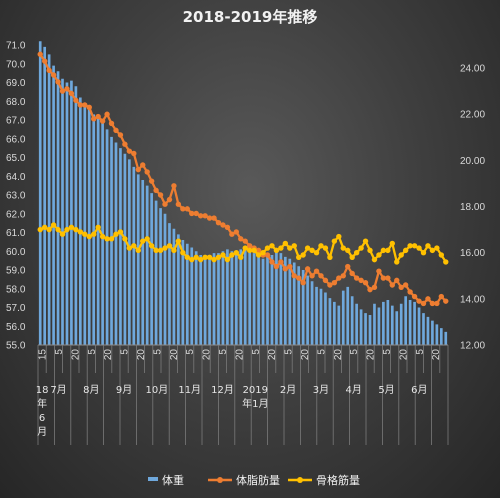  Describe the element at coordinates (153, 479) in the screenshot. I see `legend-swatch-weight` at that location.